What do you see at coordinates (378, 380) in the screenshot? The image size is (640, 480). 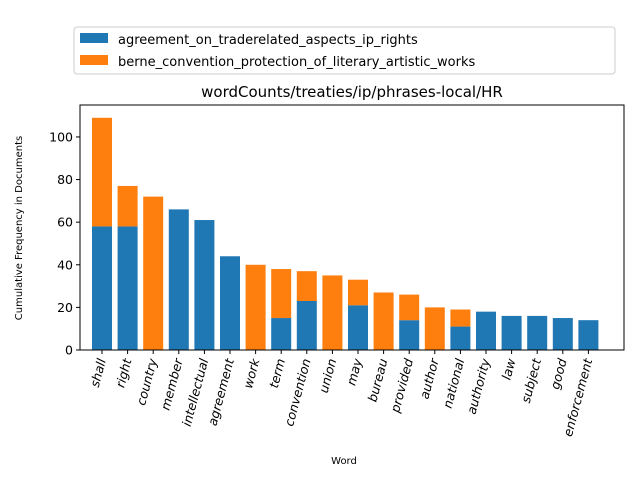 I see `x-tick-label-bureau: bureau` at bounding box center [378, 380].